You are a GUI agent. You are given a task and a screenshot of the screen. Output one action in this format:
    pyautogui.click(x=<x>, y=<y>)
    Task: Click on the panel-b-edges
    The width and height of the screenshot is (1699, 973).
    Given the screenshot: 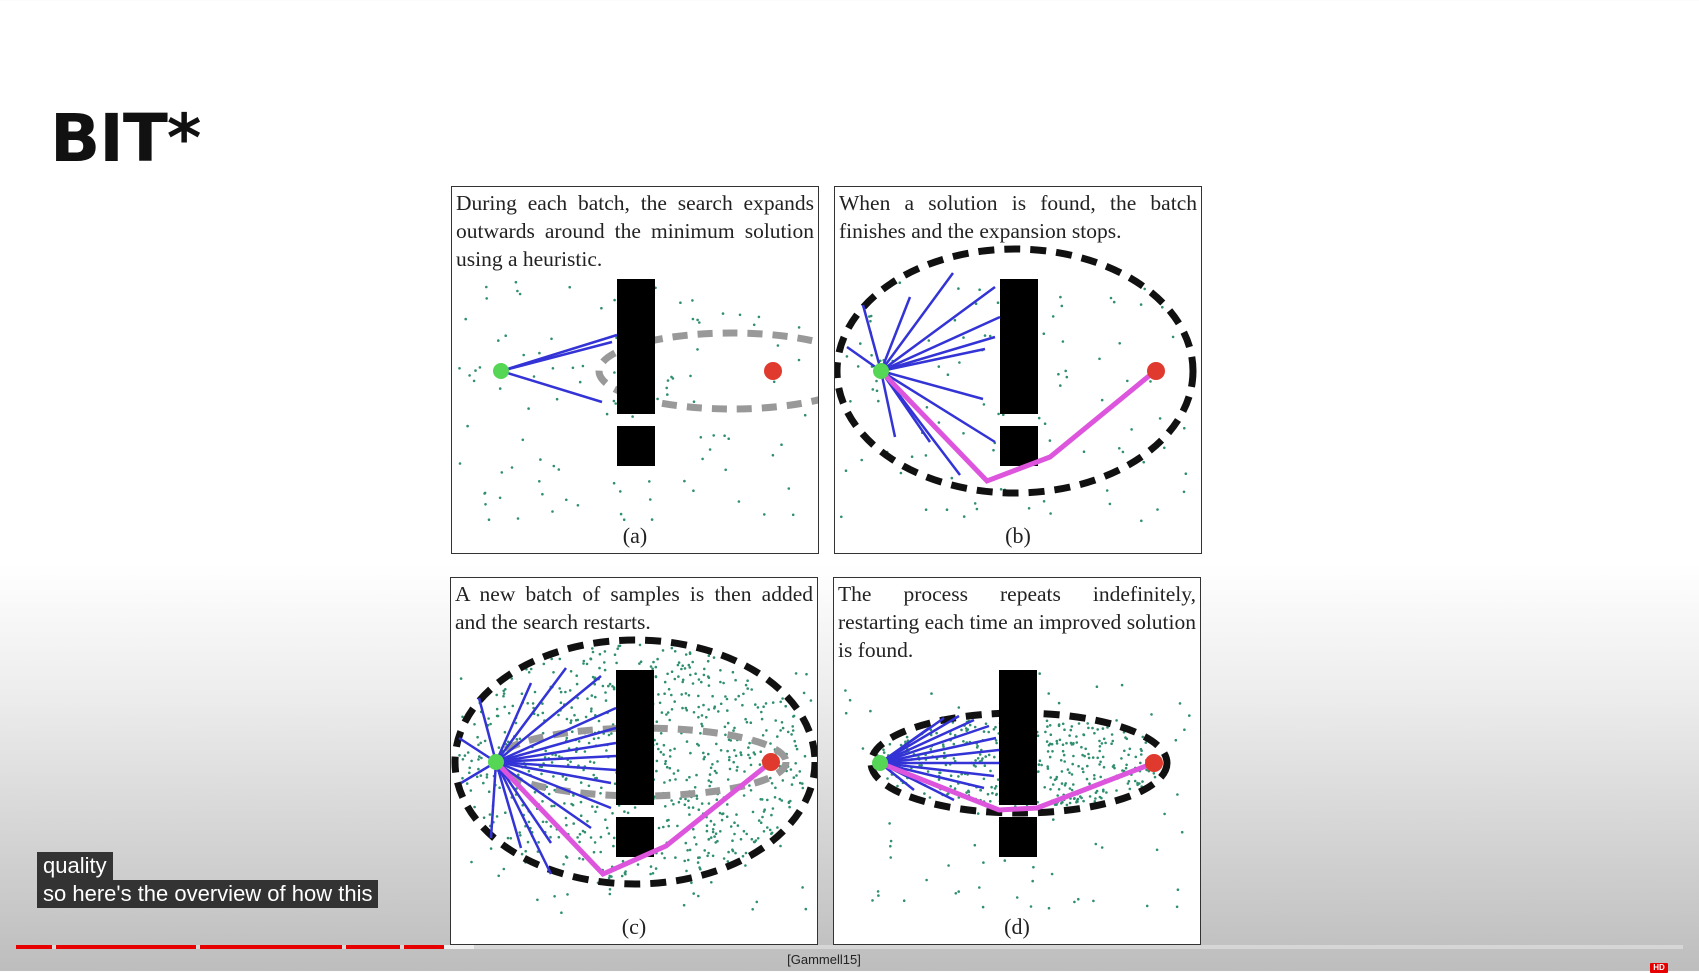 What is the action you would take?
    pyautogui.click(x=923, y=374)
    